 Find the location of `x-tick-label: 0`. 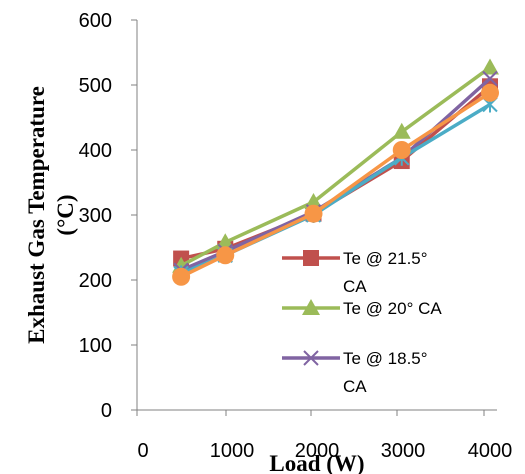

x-tick-label: 0 is located at coordinates (142, 451).